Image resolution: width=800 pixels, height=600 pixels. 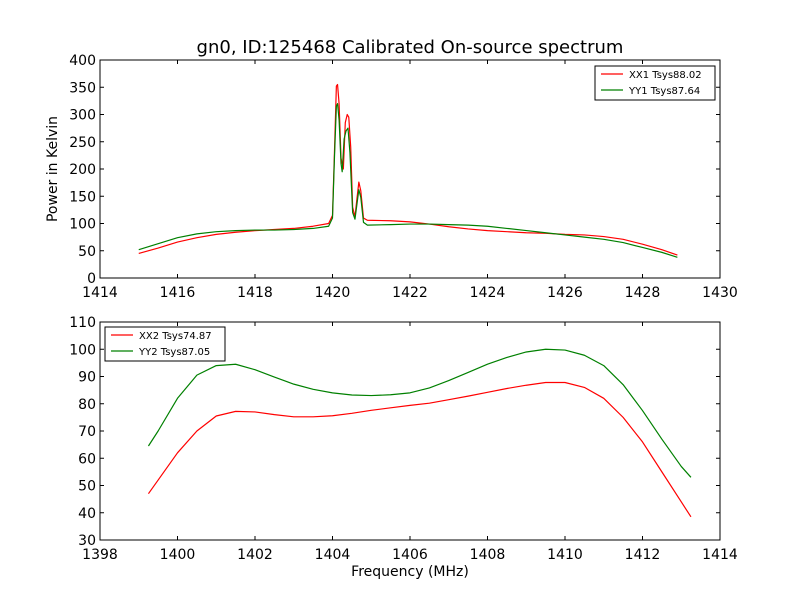 I want to click on chart-bottom-xtick-label: 1408, so click(x=488, y=555).